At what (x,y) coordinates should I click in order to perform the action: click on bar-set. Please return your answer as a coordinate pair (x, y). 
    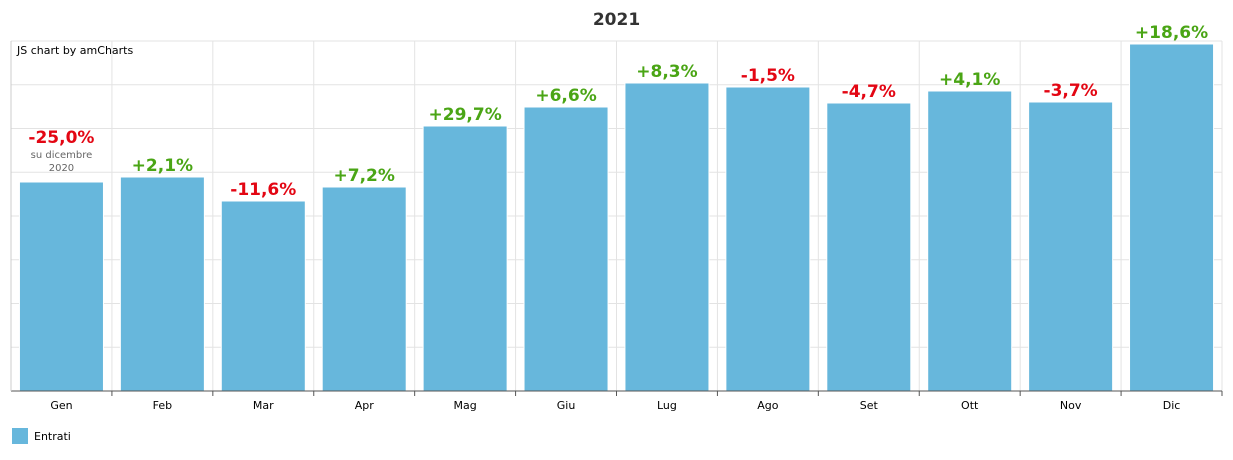
    Looking at the image, I should click on (869, 247).